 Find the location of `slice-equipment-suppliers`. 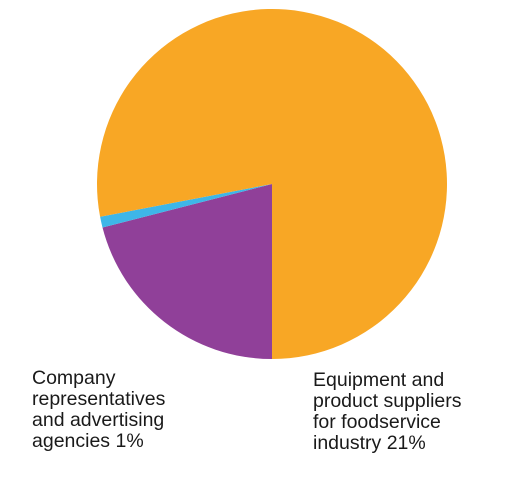

slice-equipment-suppliers is located at coordinates (187, 271).